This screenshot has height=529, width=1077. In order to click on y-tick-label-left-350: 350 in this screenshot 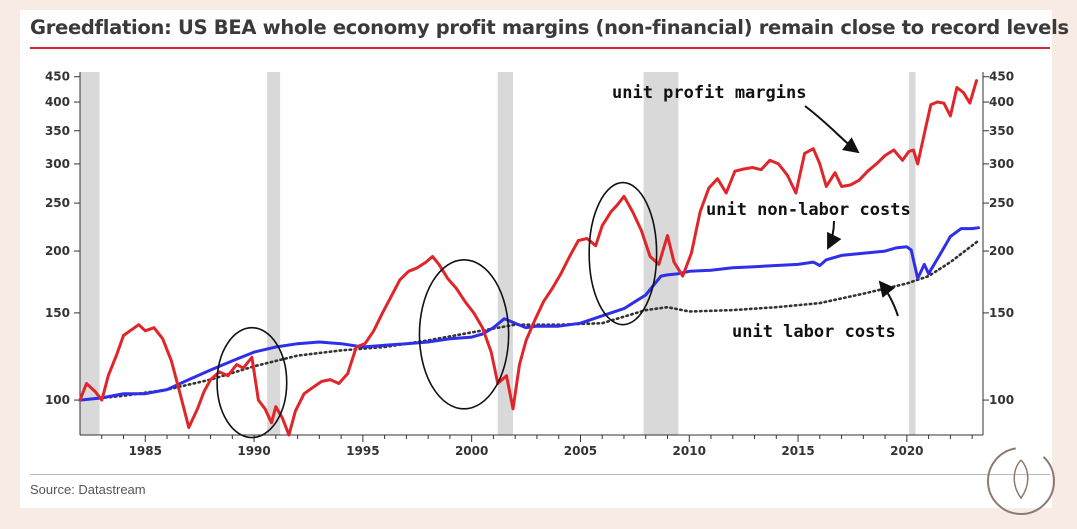, I will do `click(57, 131)`.